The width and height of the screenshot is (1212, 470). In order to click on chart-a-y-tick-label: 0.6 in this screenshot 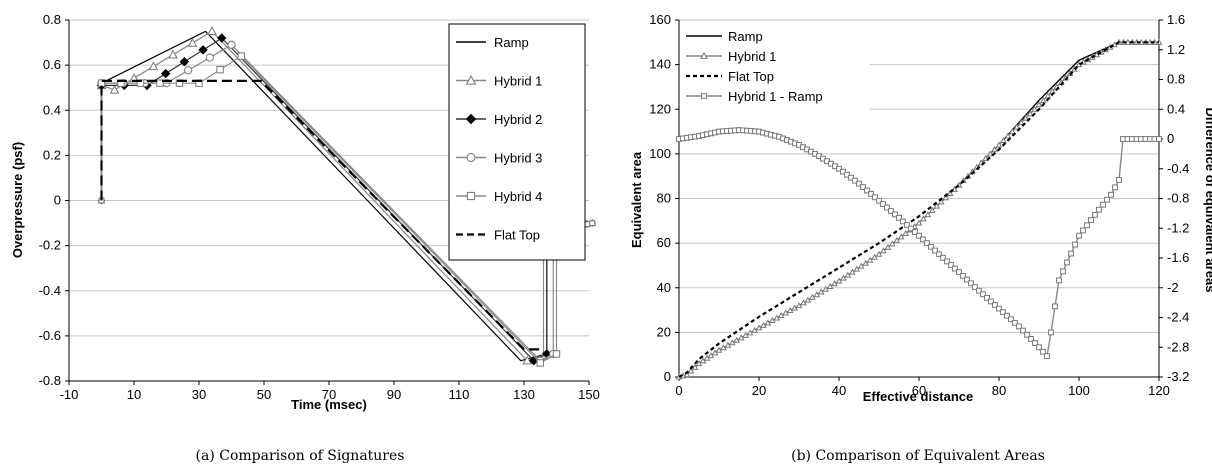, I will do `click(52, 64)`.